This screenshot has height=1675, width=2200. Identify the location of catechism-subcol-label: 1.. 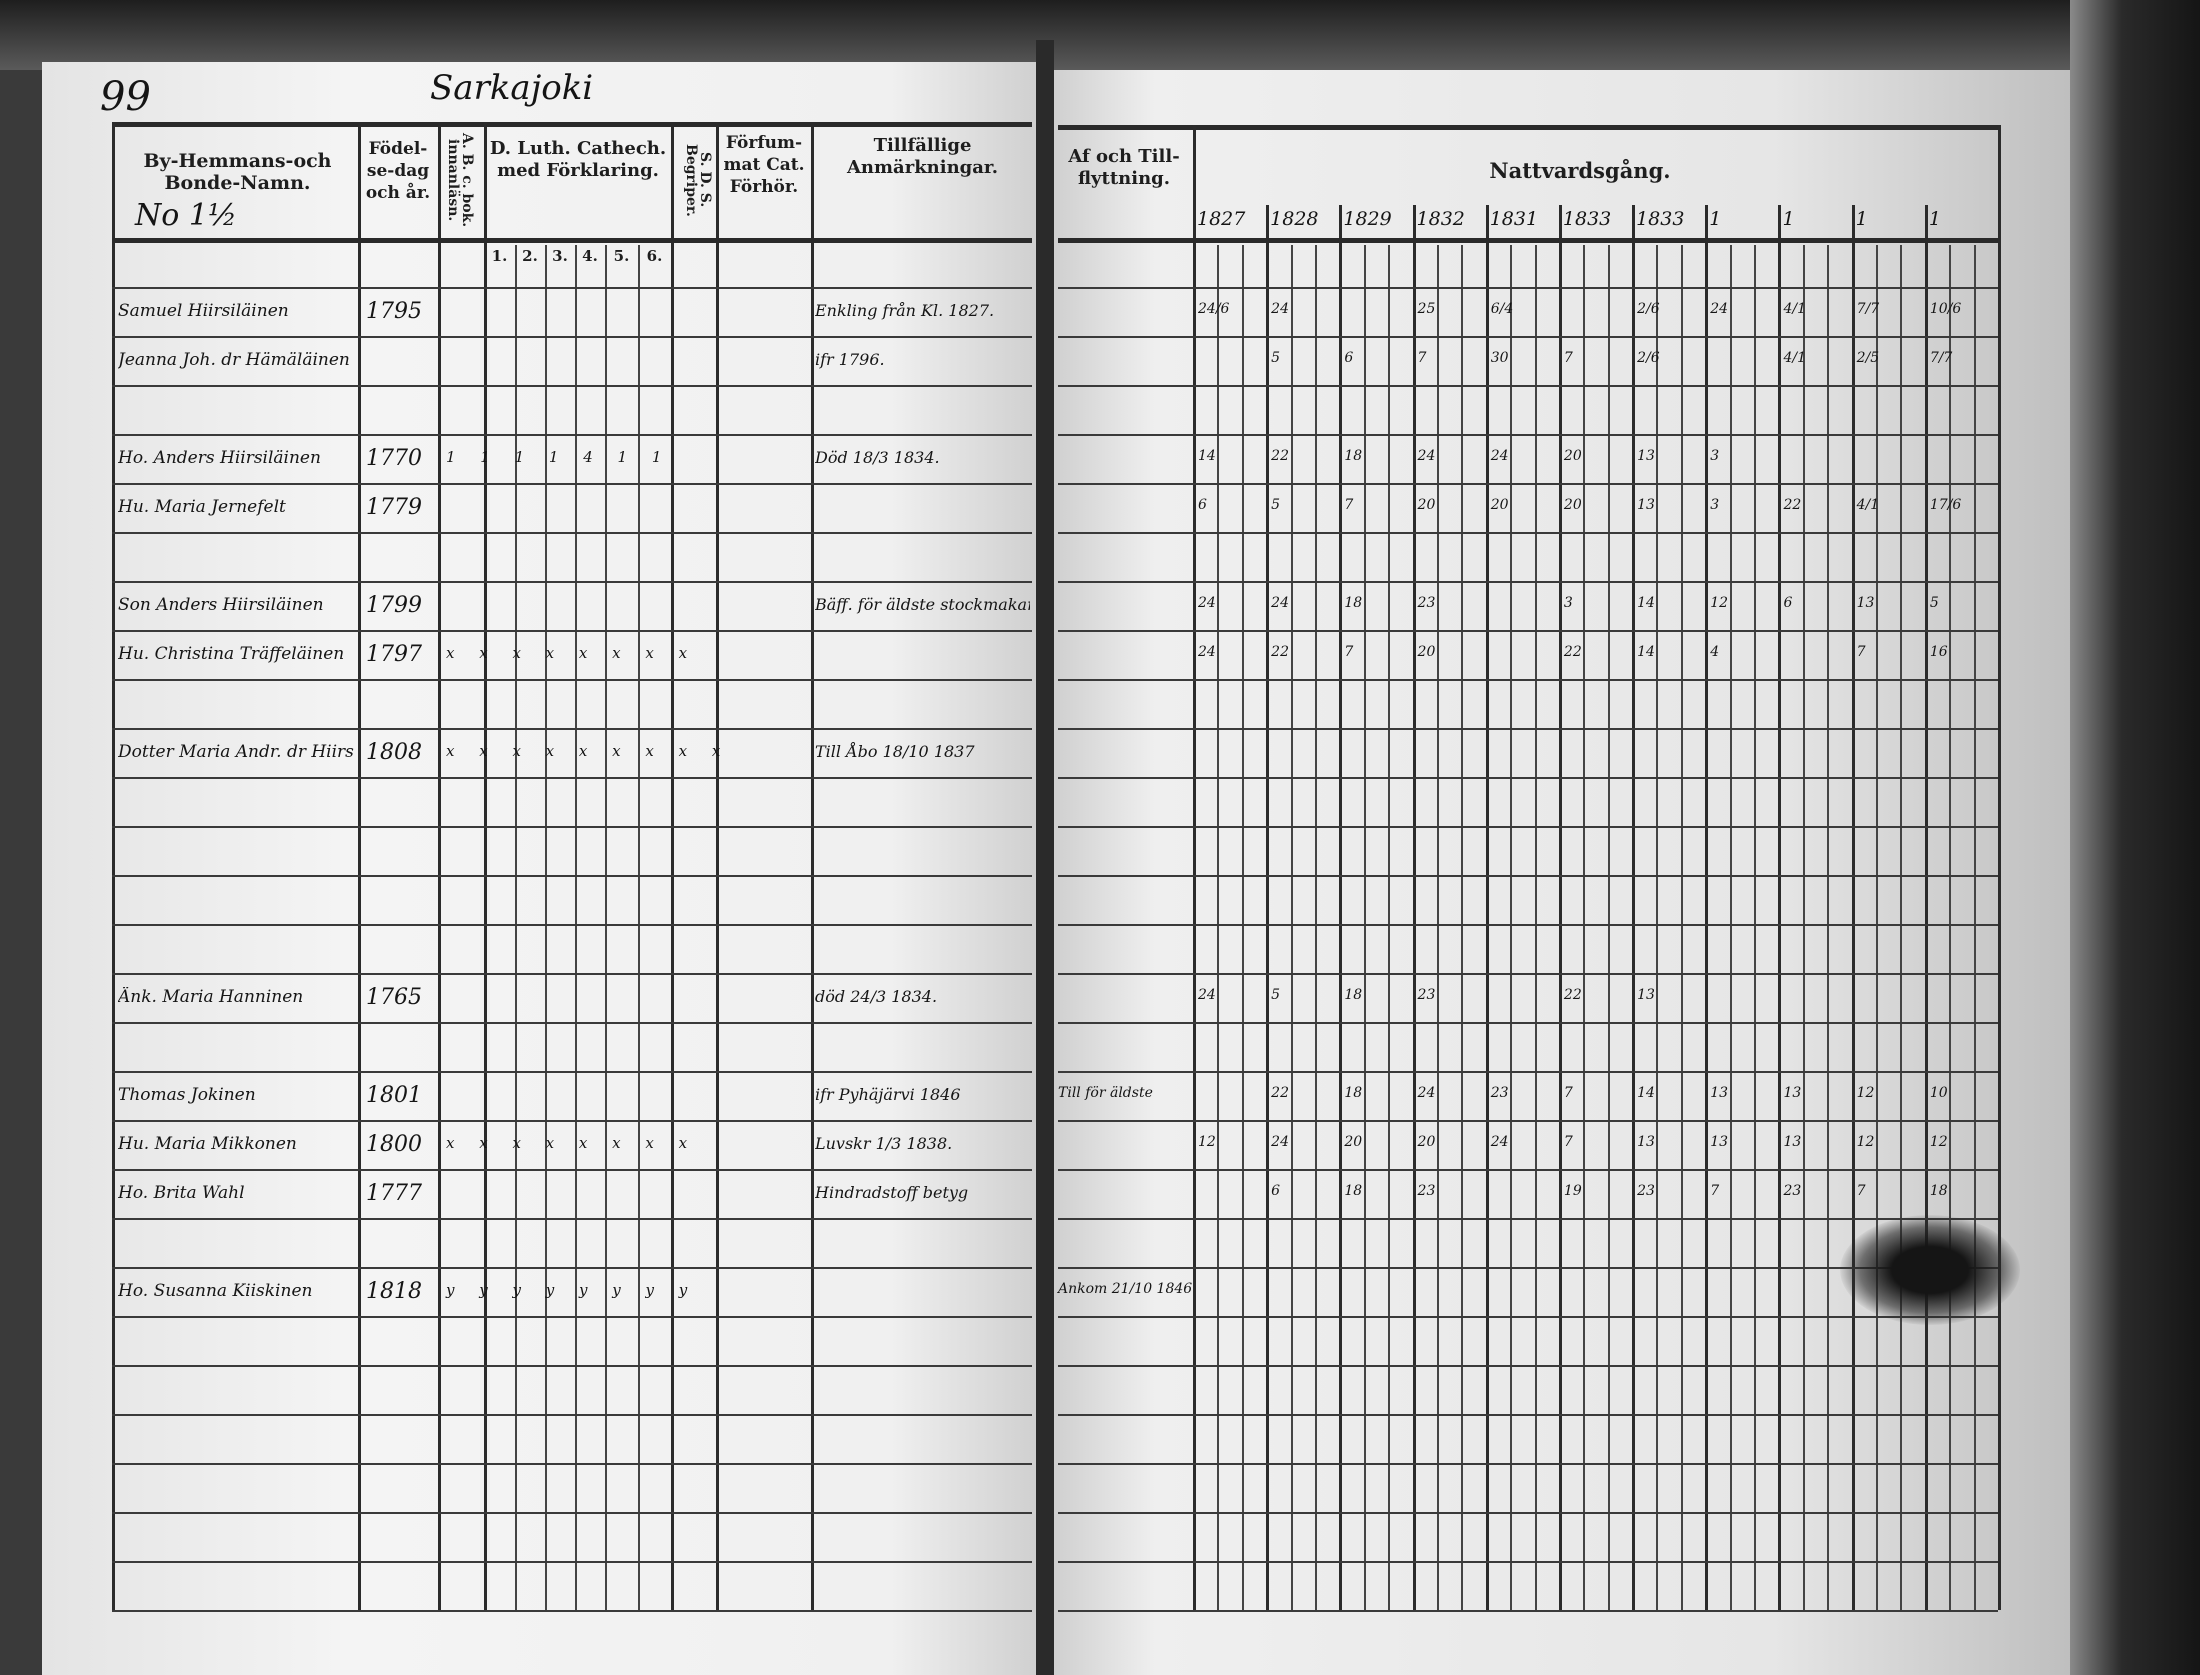
(499, 256).